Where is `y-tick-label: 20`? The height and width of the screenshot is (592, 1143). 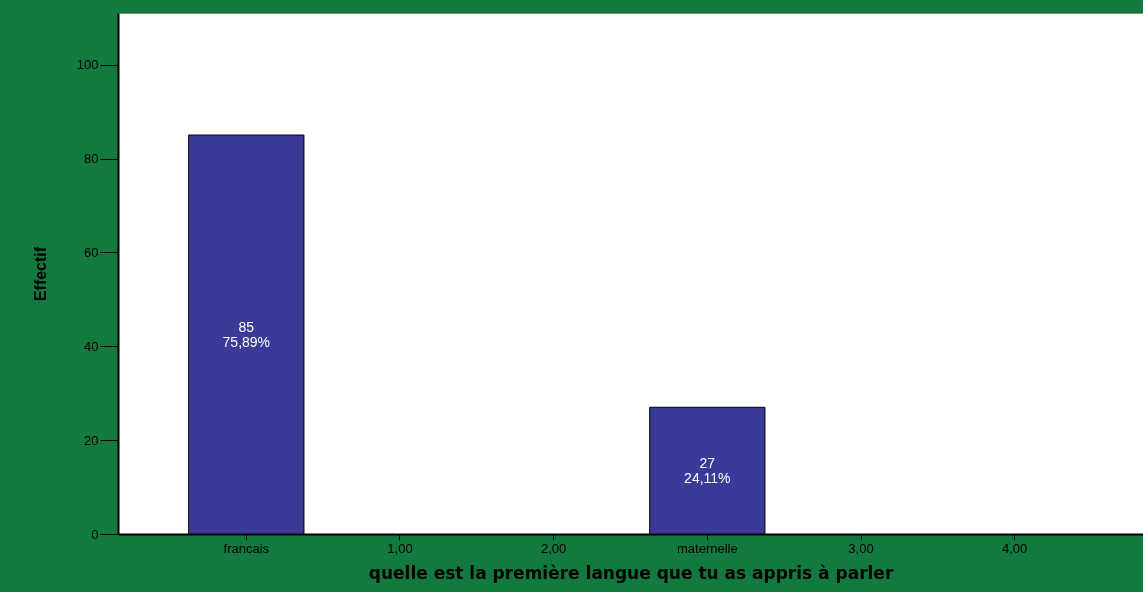 y-tick-label: 20 is located at coordinates (91, 440).